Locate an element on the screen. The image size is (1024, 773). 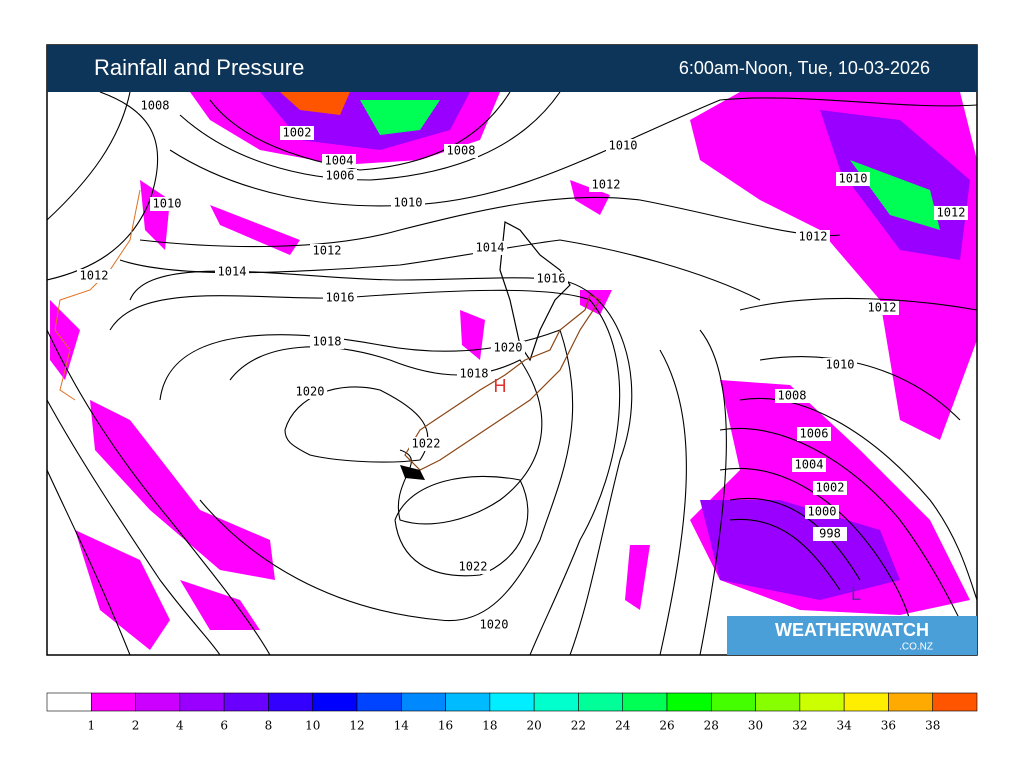
legend: 1 2 4 6 8 10 12 14 16 18 20 22 24 26 28 30 32 34 36 38 is located at coordinates (512, 712).